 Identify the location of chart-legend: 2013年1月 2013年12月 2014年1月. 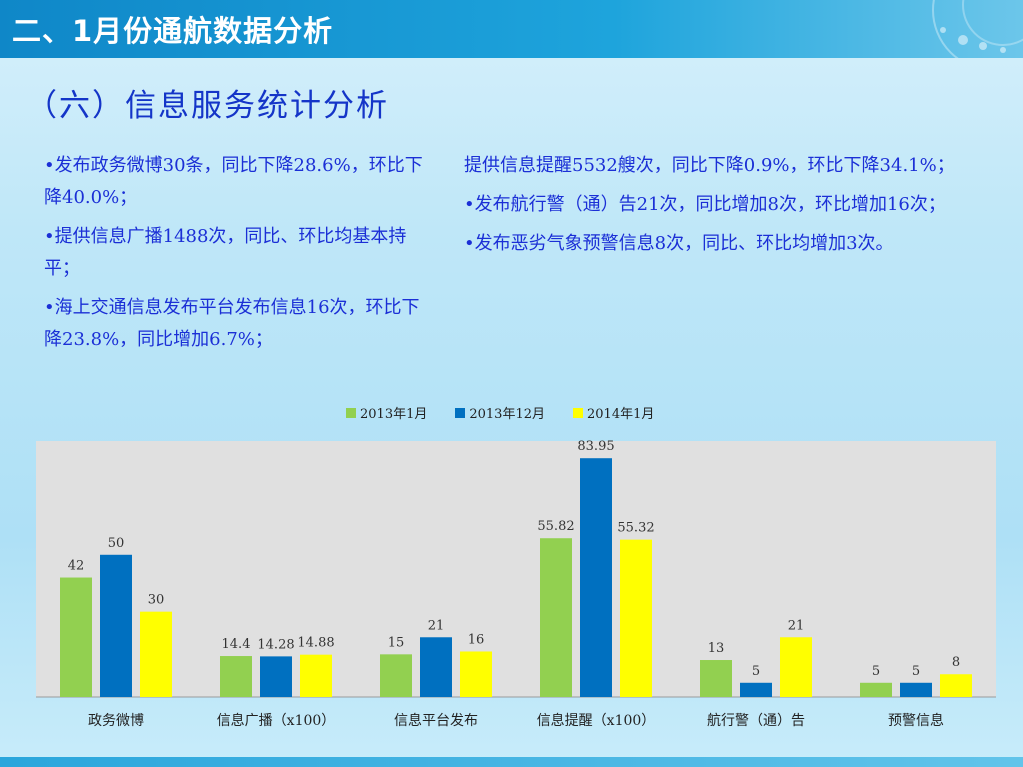
(500, 412).